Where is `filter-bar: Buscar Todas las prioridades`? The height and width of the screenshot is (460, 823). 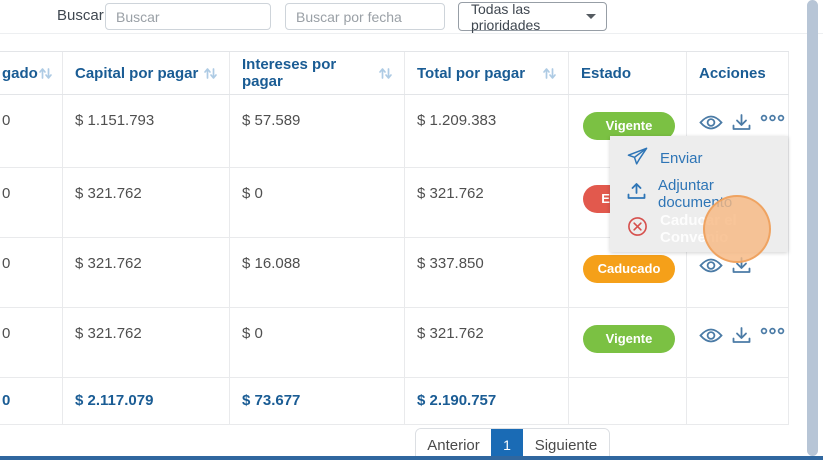
filter-bar: Buscar Todas las prioridades is located at coordinates (411, 17).